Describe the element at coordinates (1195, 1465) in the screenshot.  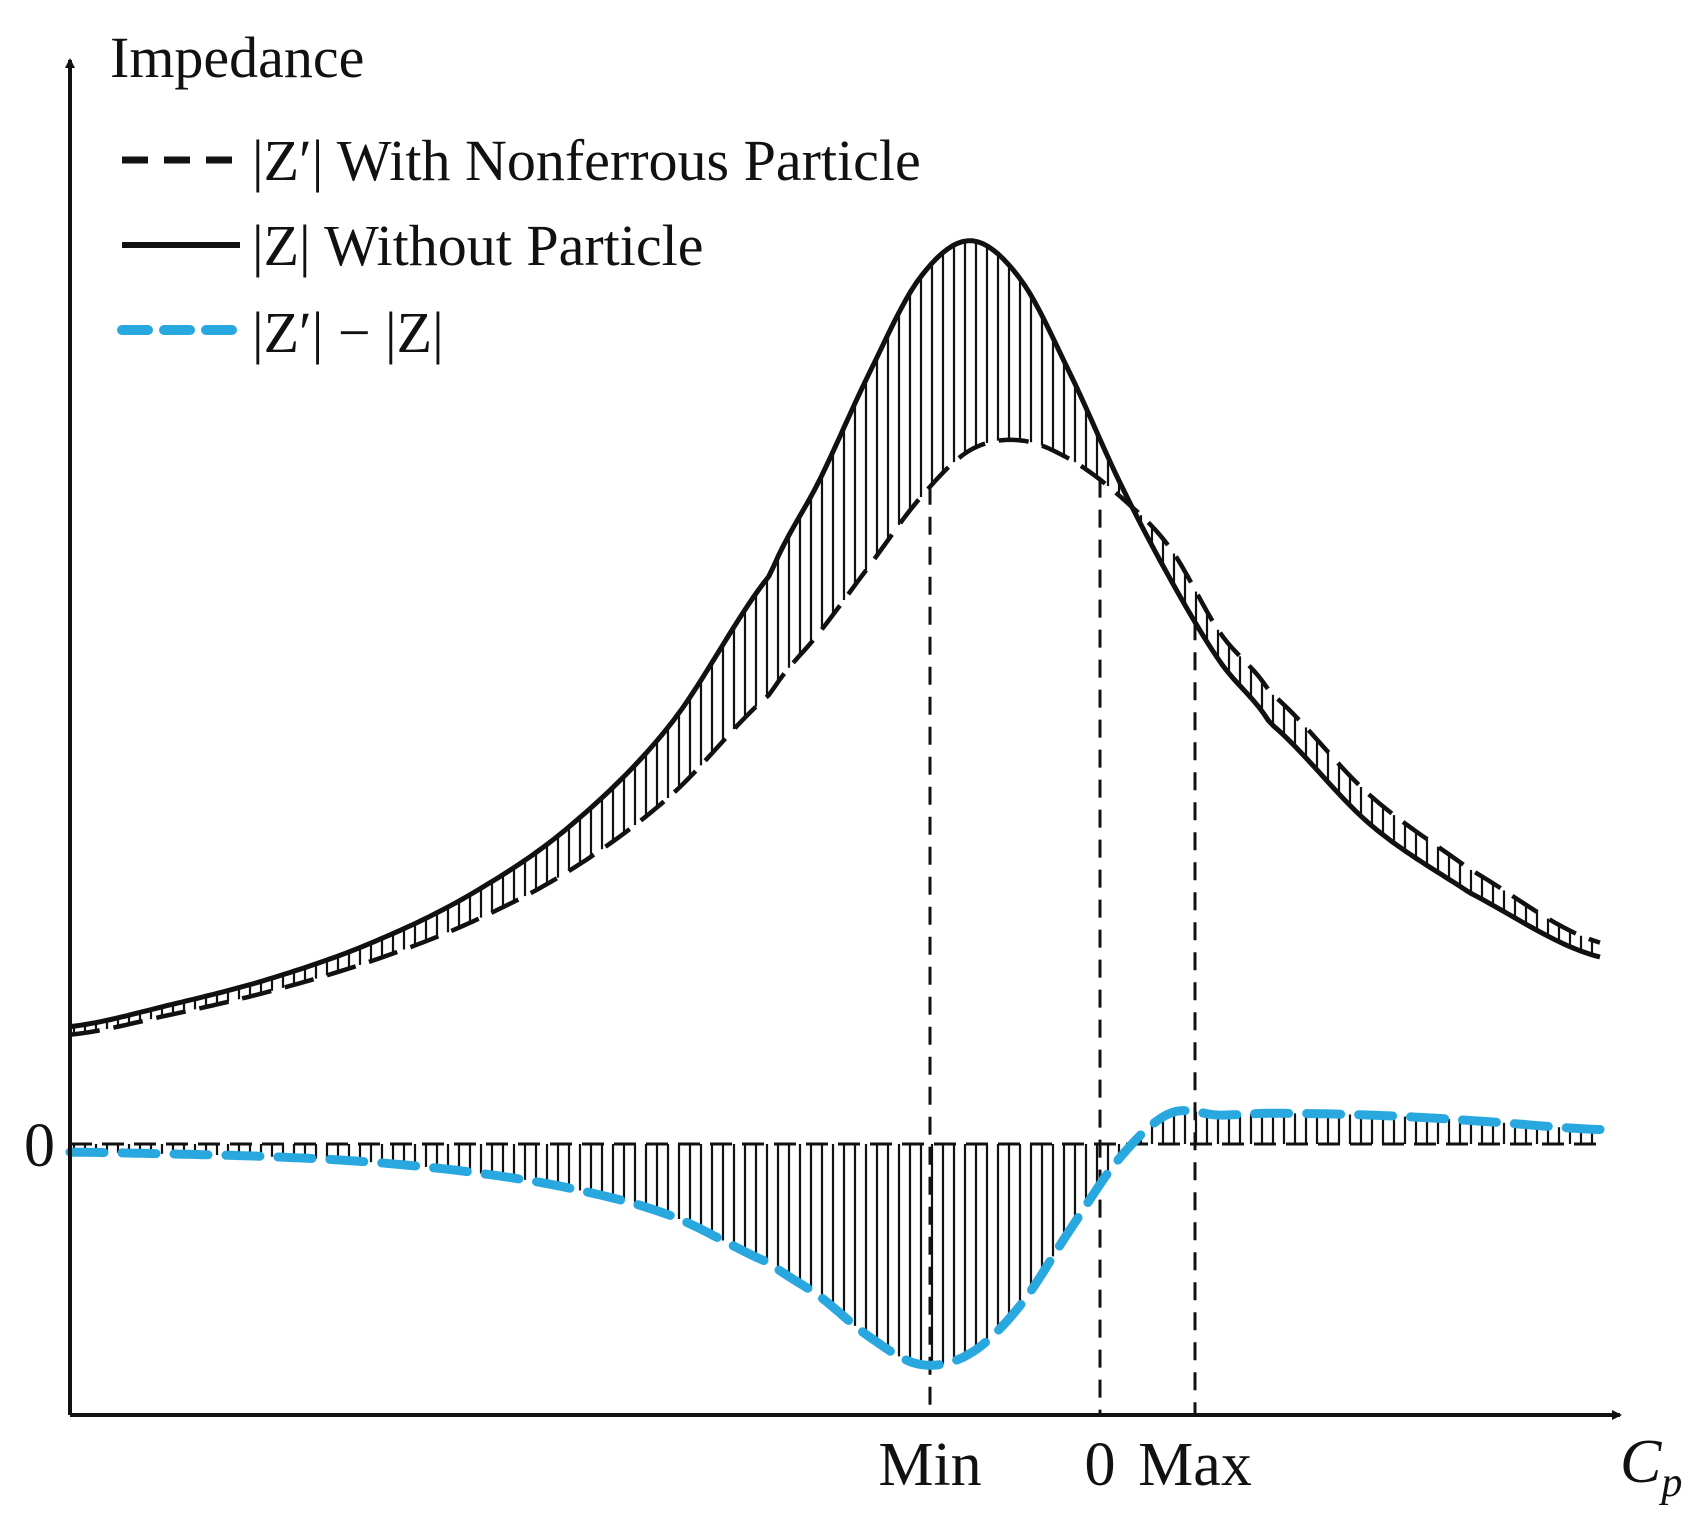
I see `x-tick-label: Max` at that location.